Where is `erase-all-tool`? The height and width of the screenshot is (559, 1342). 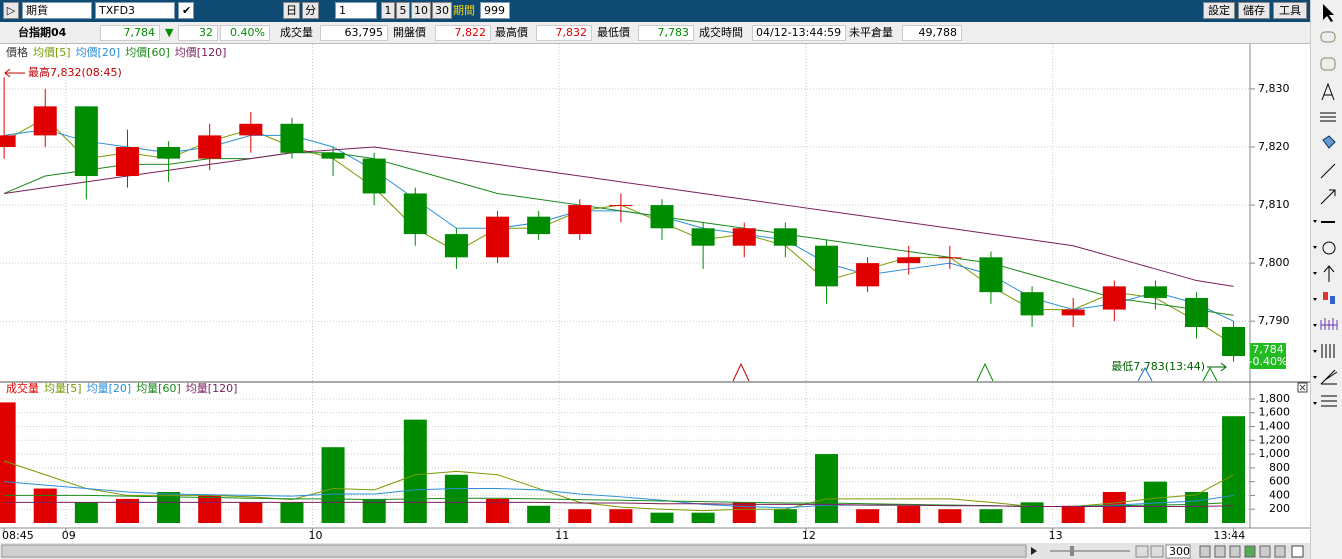 erase-all-tool is located at coordinates (1328, 64).